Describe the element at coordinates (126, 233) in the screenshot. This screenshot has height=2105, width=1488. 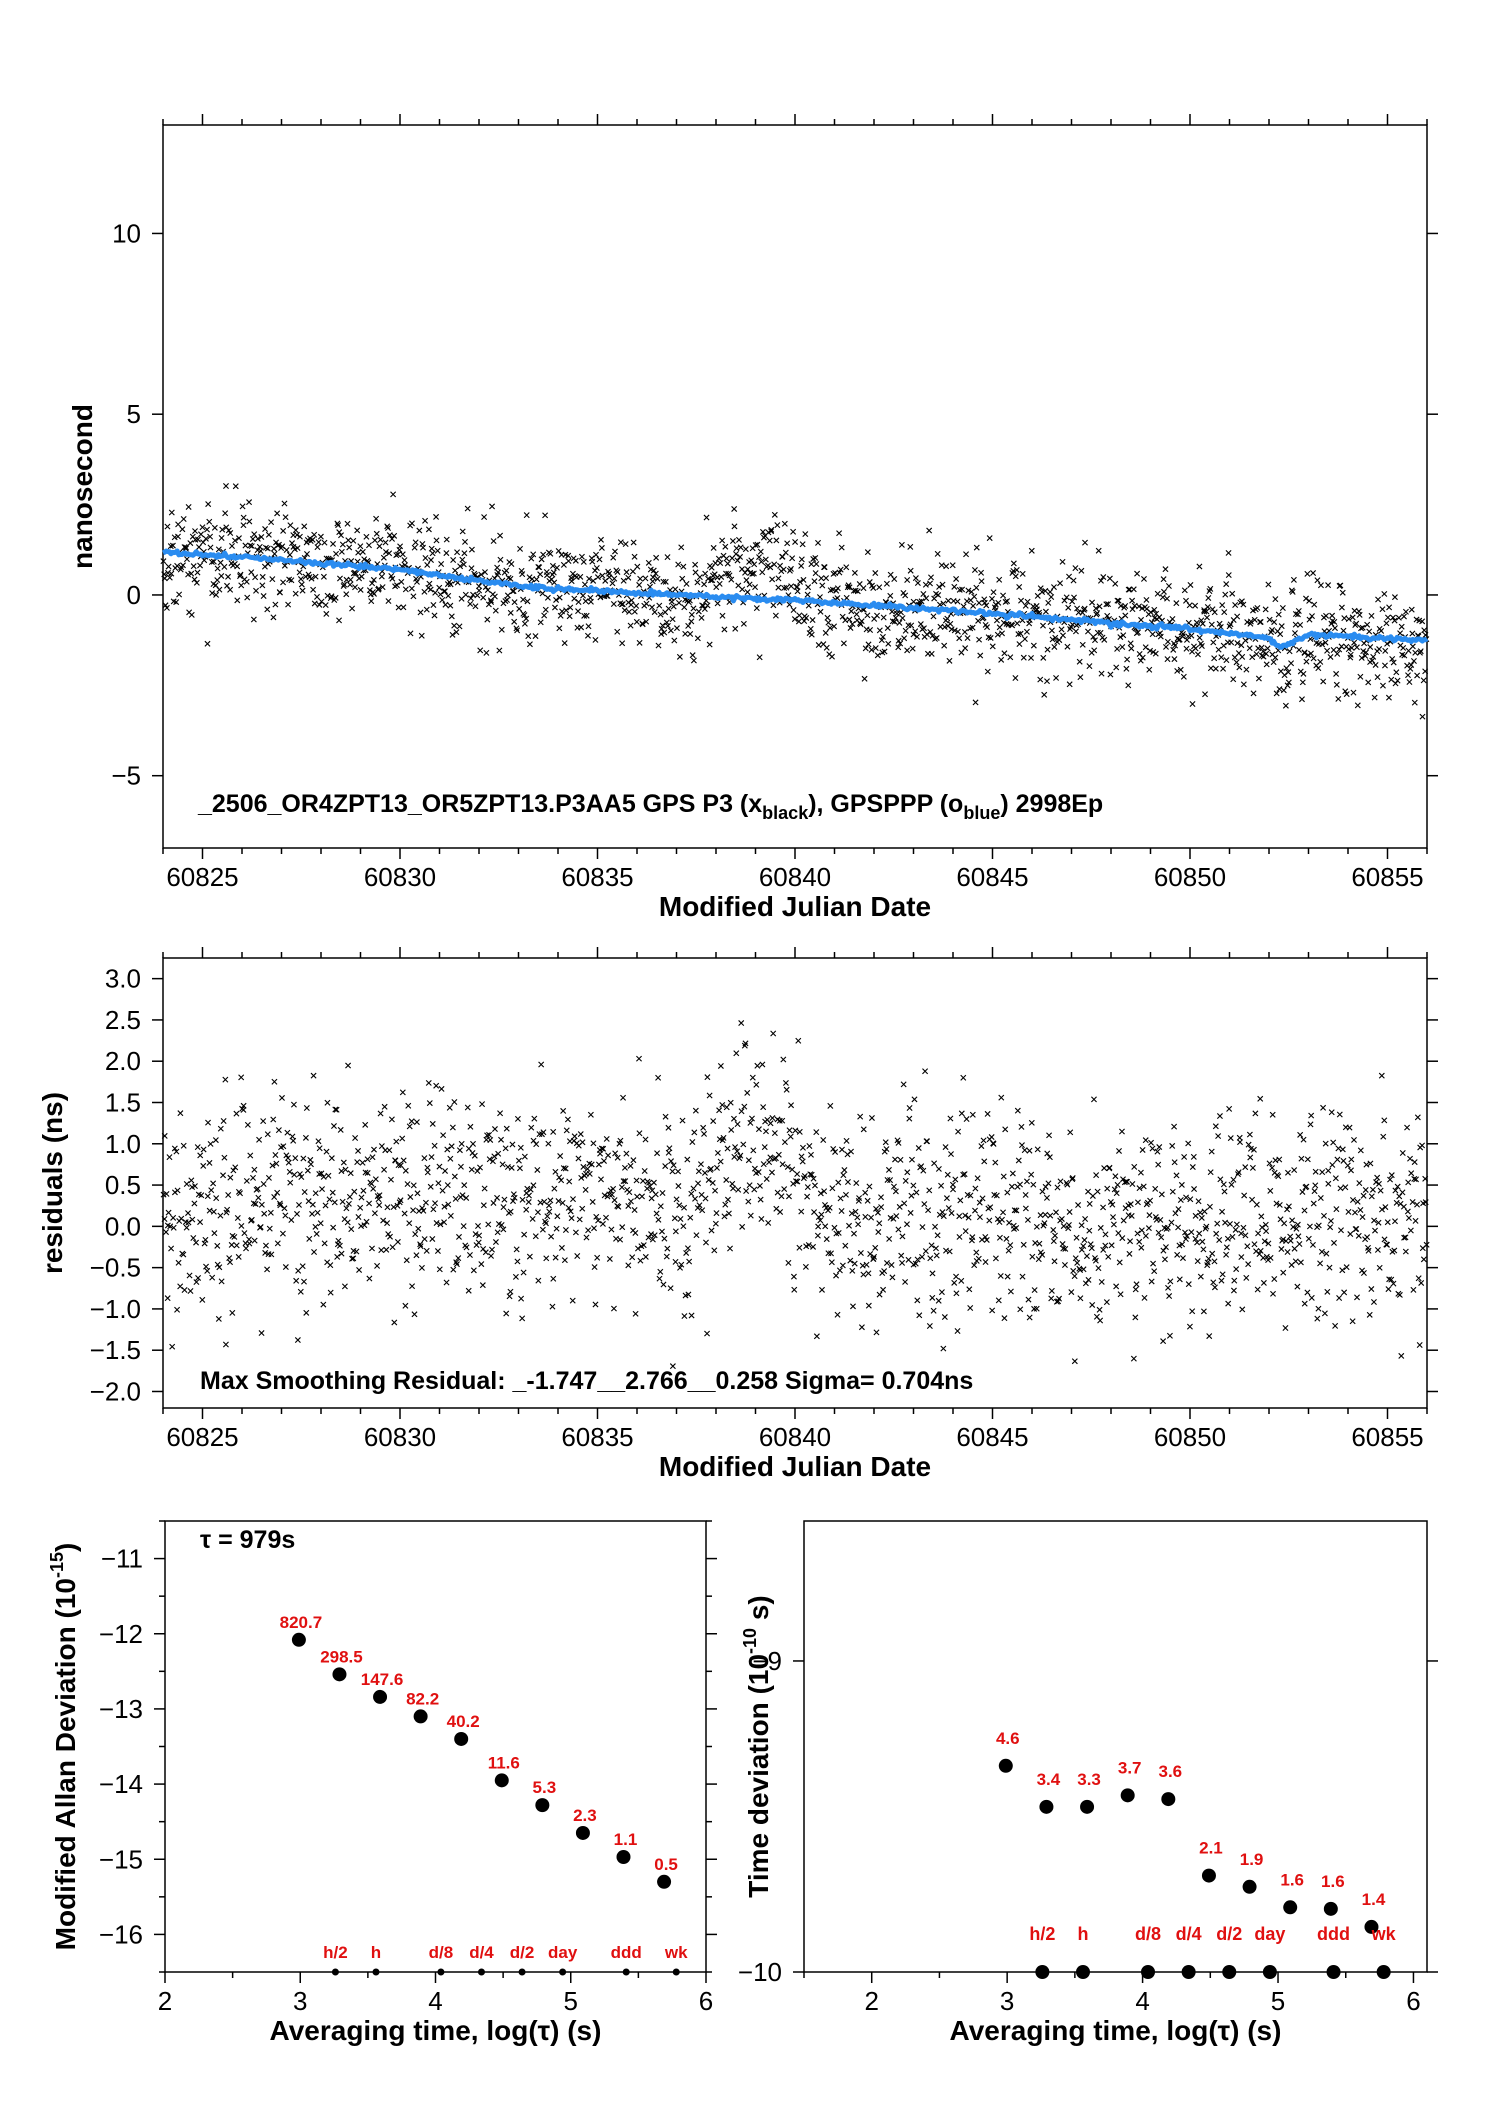
I see `y-tick-label: 10` at that location.